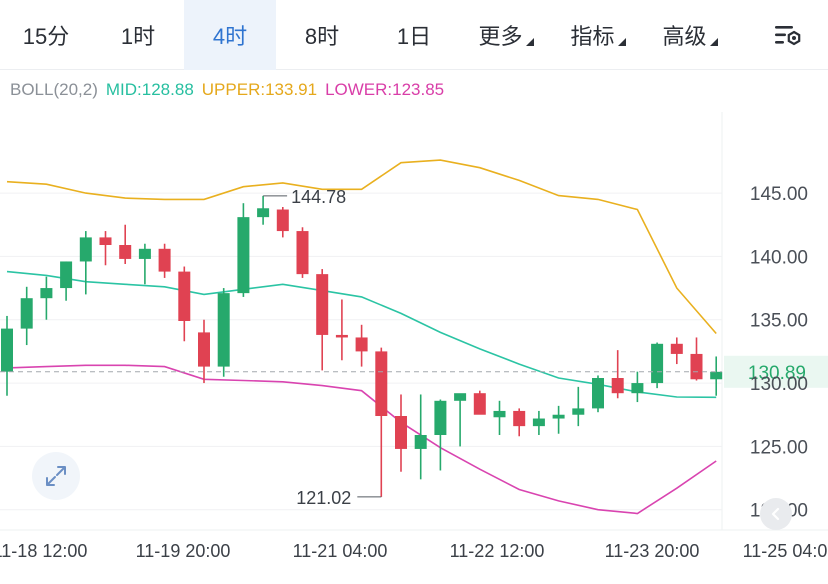  I want to click on fullscreen-button, so click(56, 476).